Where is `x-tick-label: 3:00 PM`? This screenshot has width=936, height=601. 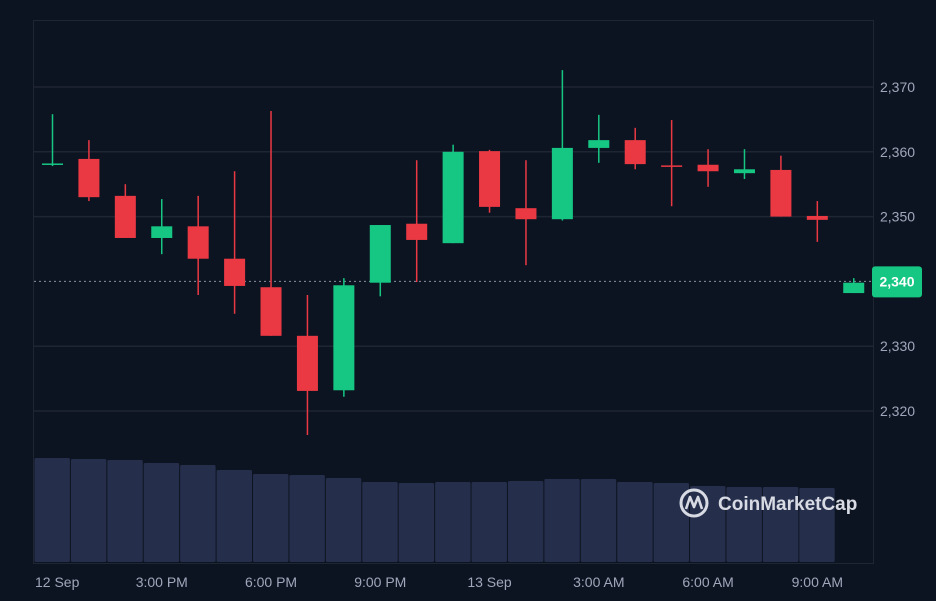
x-tick-label: 3:00 PM is located at coordinates (162, 582).